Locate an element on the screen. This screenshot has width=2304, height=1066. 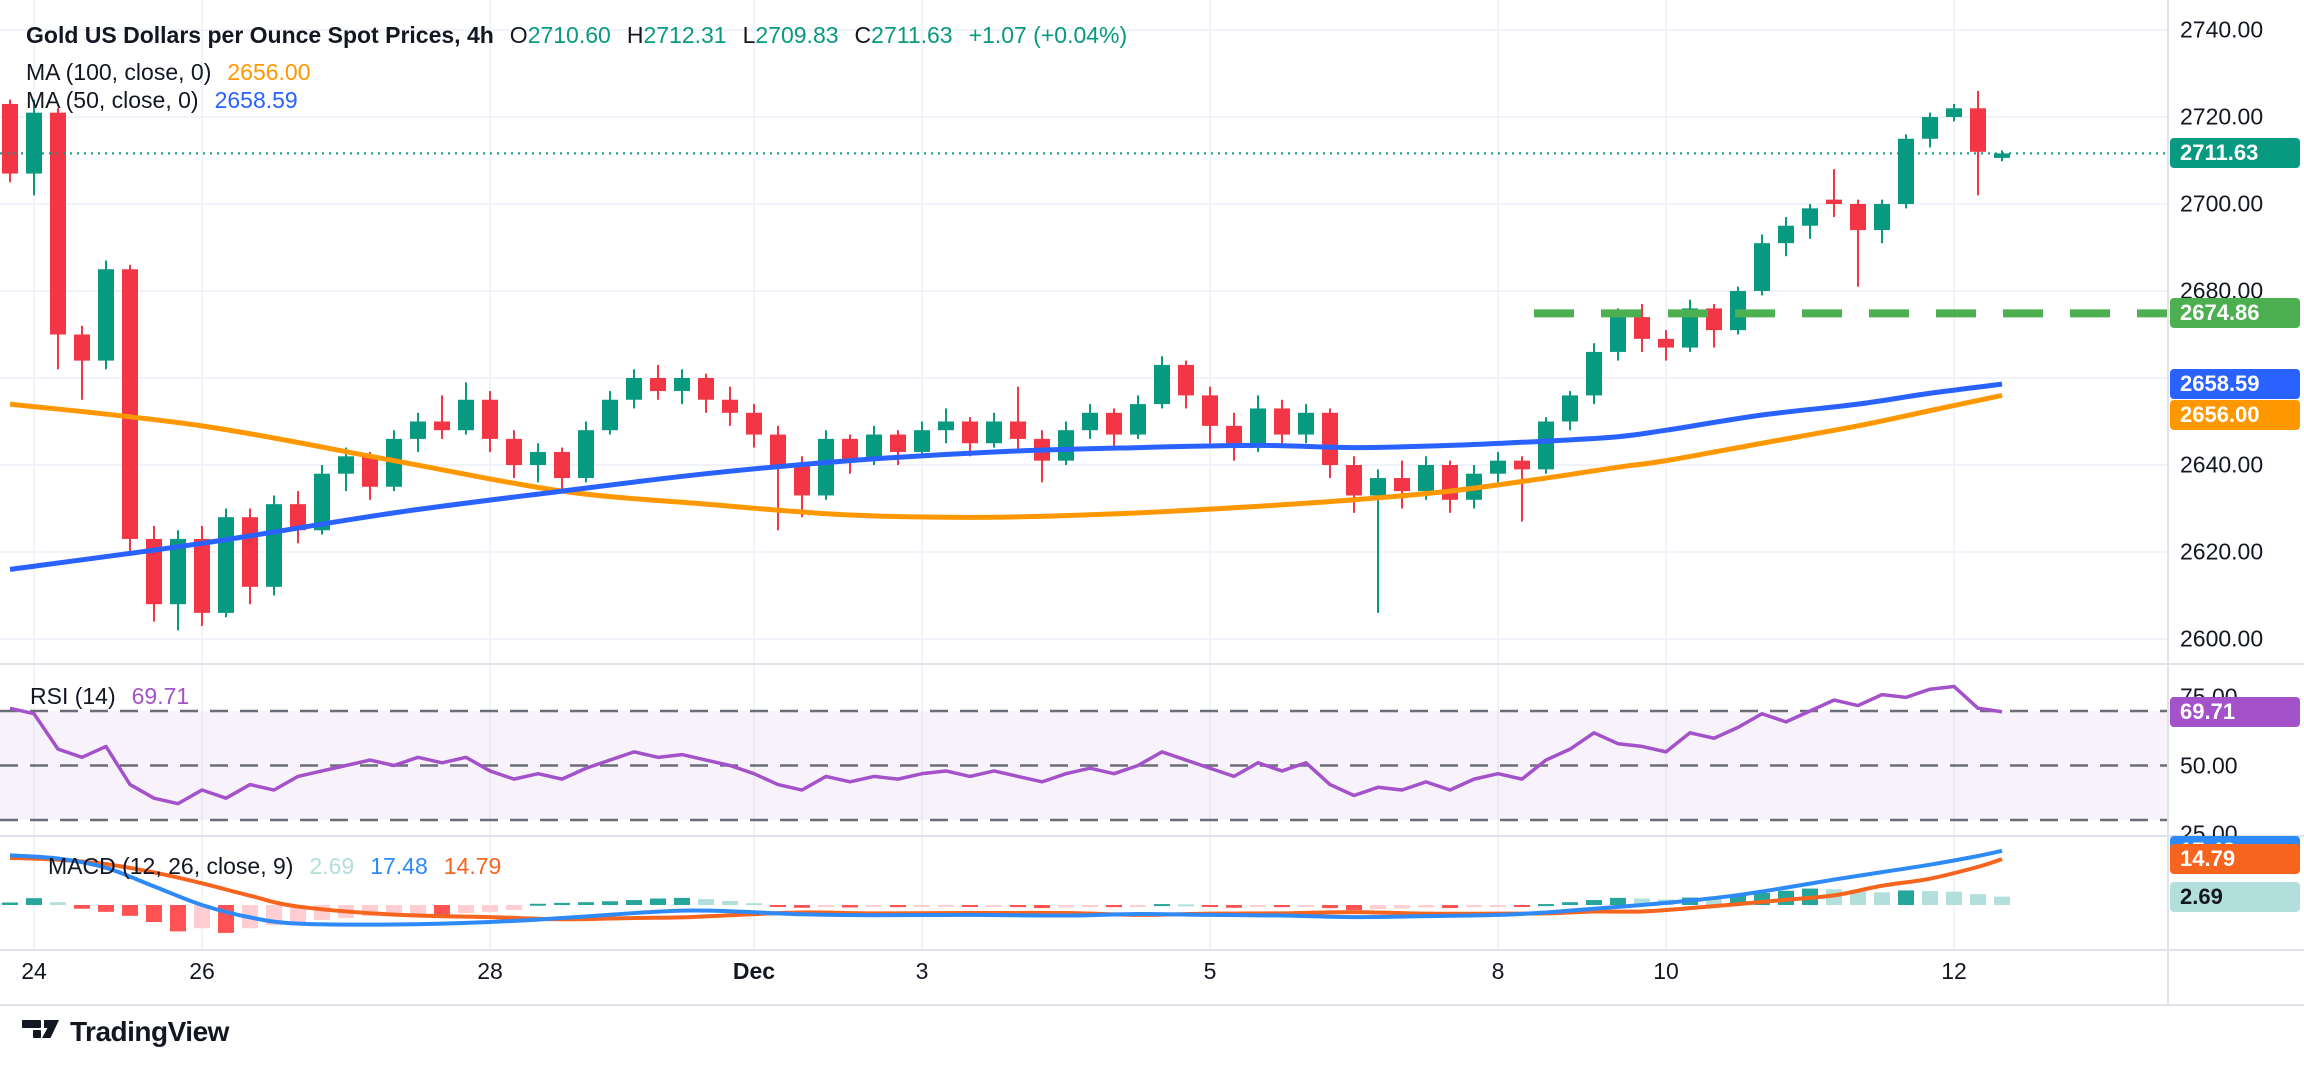
time-label-12: 12 is located at coordinates (1954, 971).